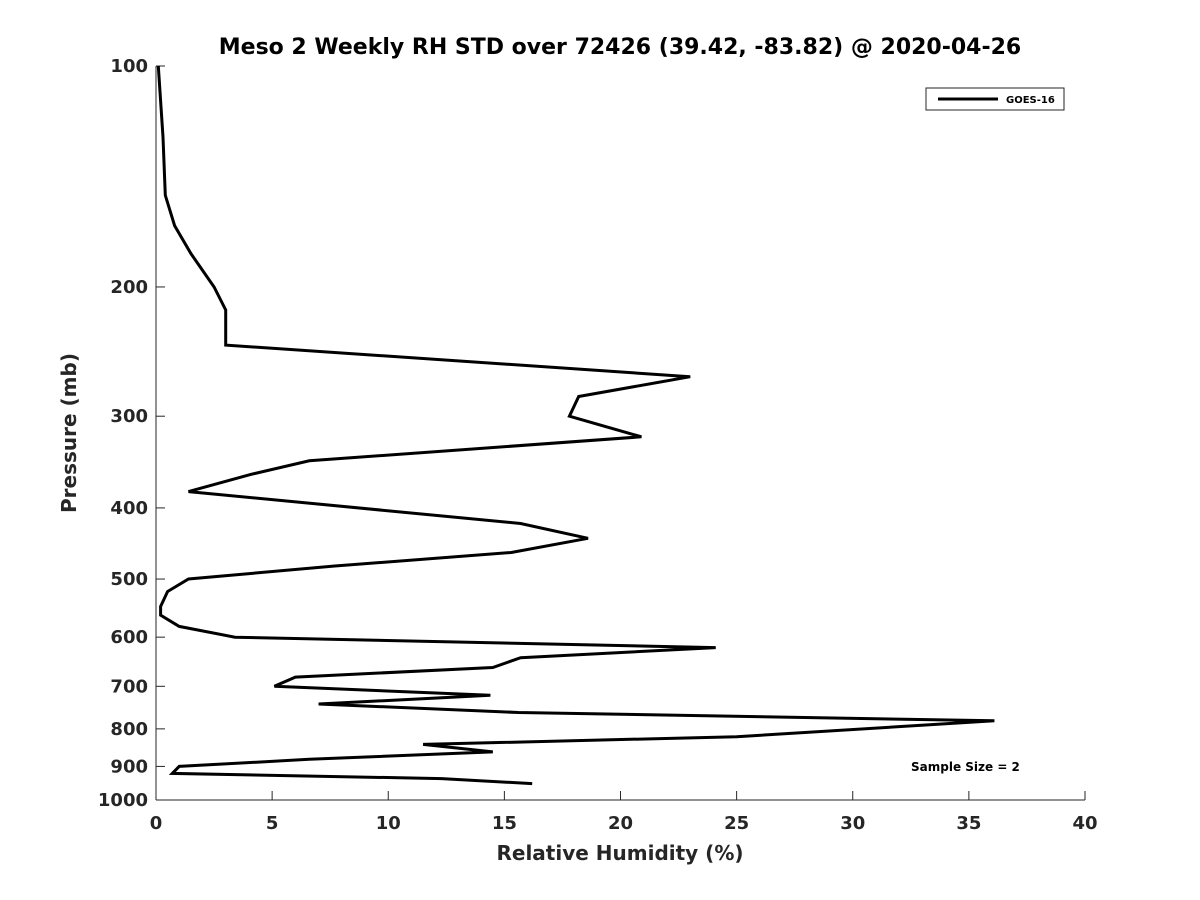  What do you see at coordinates (624, 812) in the screenshot?
I see `x-axis-ticks: 0 5 10 15 20 25 30 35 40` at bounding box center [624, 812].